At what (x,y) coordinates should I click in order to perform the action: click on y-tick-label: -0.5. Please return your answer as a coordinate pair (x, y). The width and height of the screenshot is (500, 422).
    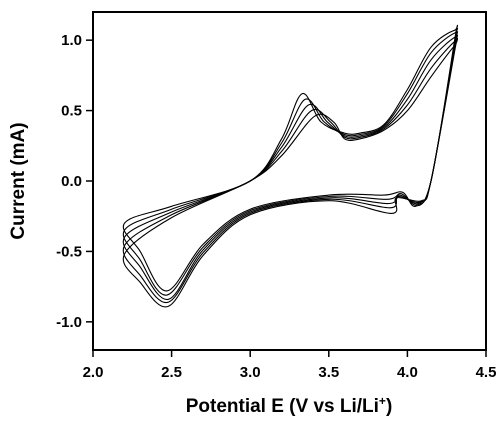
    Looking at the image, I should click on (69, 251).